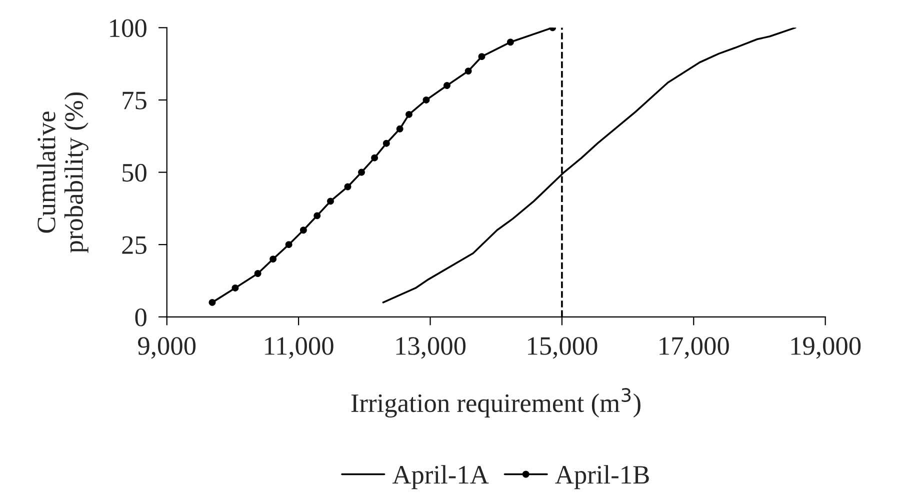 The width and height of the screenshot is (902, 503). Describe the element at coordinates (602, 477) in the screenshot. I see `legend-label: April-1B` at that location.